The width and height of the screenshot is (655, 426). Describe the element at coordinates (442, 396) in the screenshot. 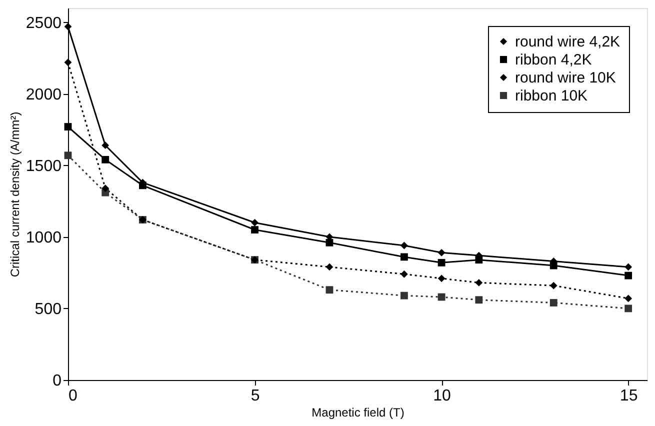

I see `x-tick-label: 10` at that location.